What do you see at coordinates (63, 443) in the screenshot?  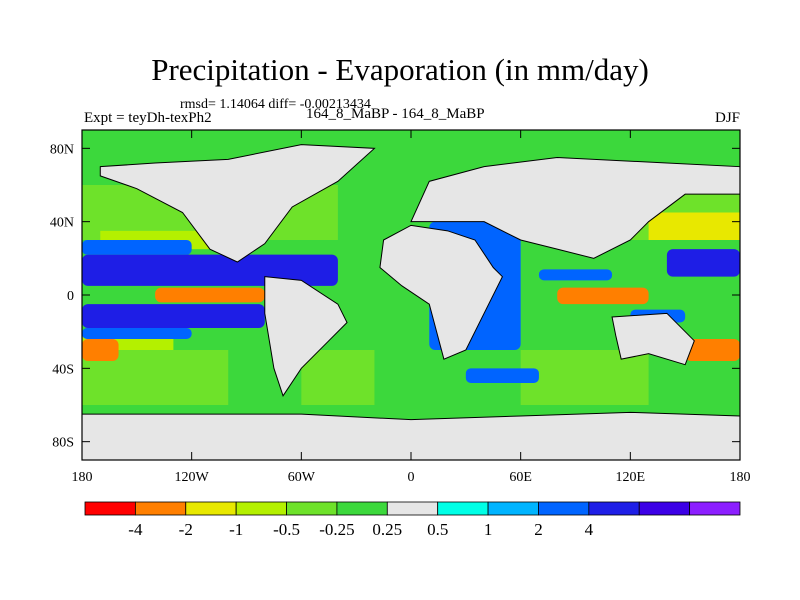 I see `y-tick-label: 80S` at bounding box center [63, 443].